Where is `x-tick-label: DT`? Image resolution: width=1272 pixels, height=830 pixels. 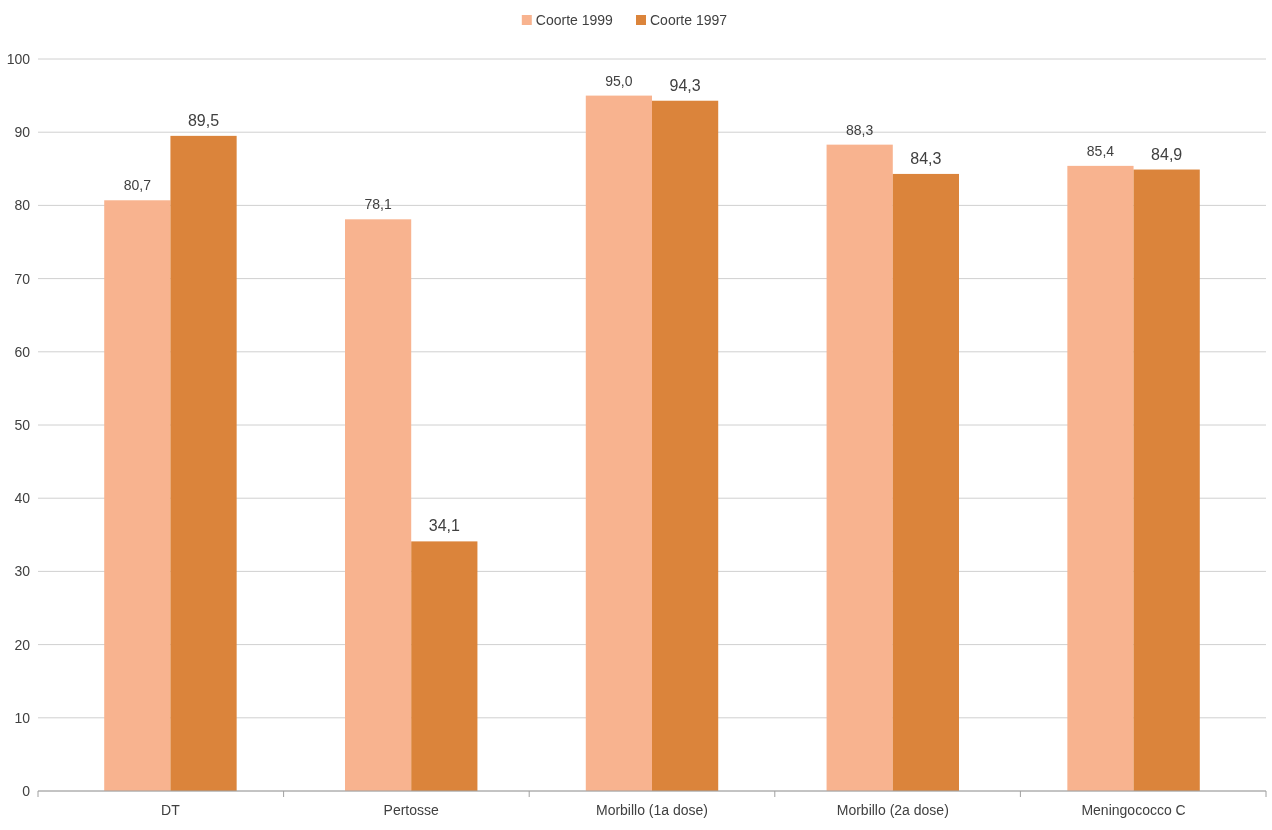
x-tick-label: DT is located at coordinates (171, 810).